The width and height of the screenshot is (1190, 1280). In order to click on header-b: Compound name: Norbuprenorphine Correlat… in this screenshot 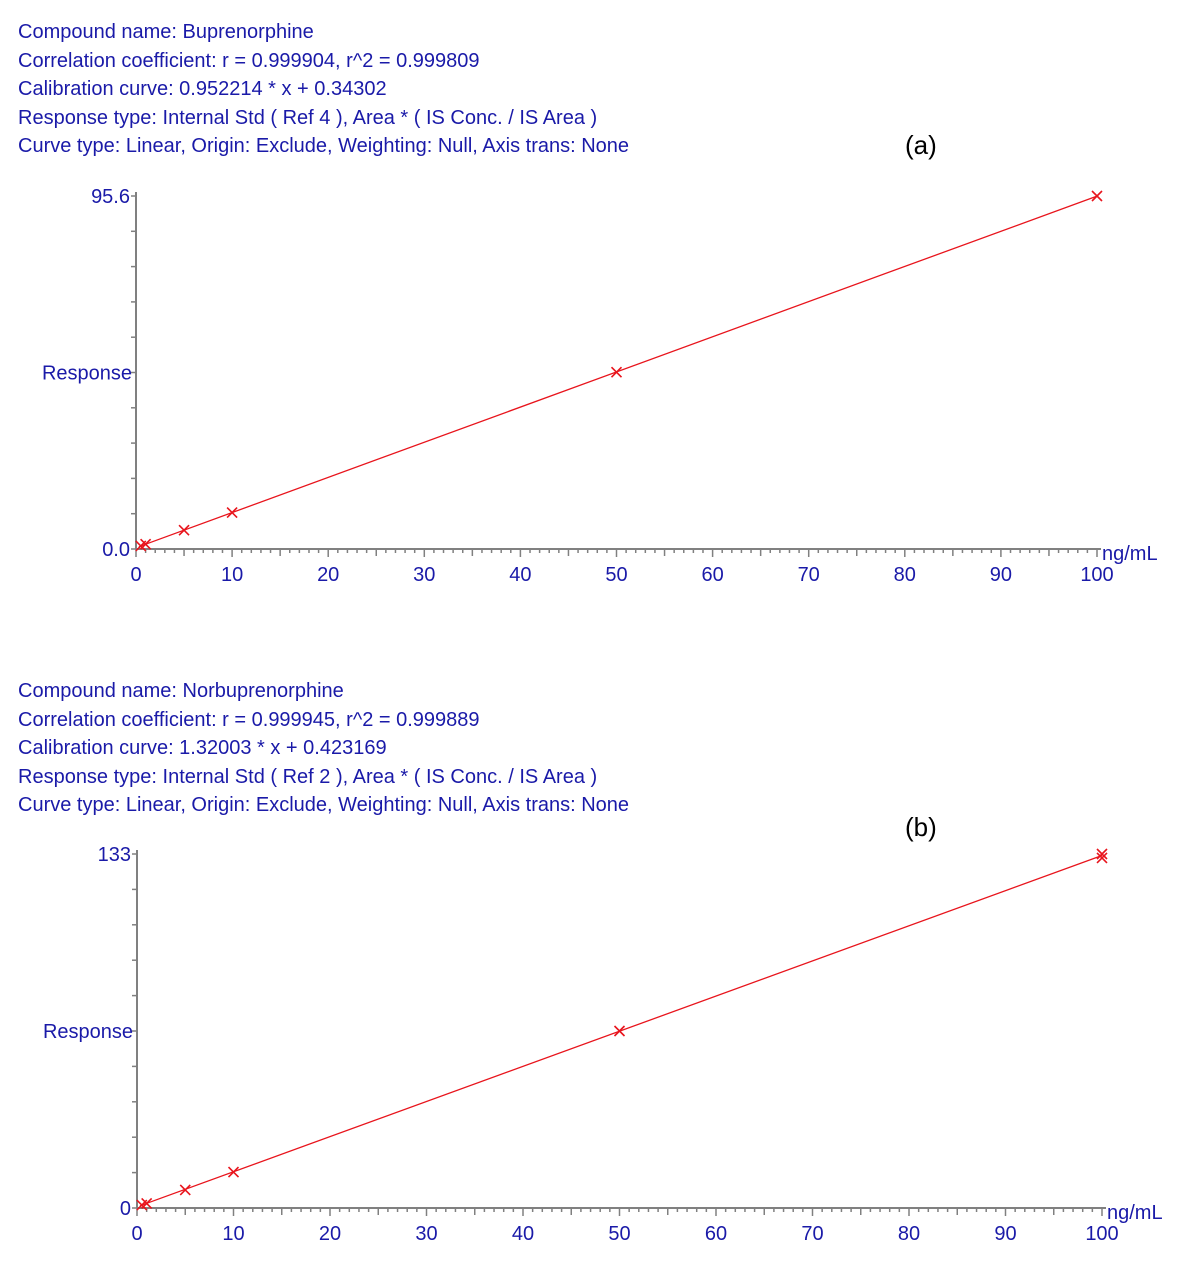, I will do `click(323, 748)`.